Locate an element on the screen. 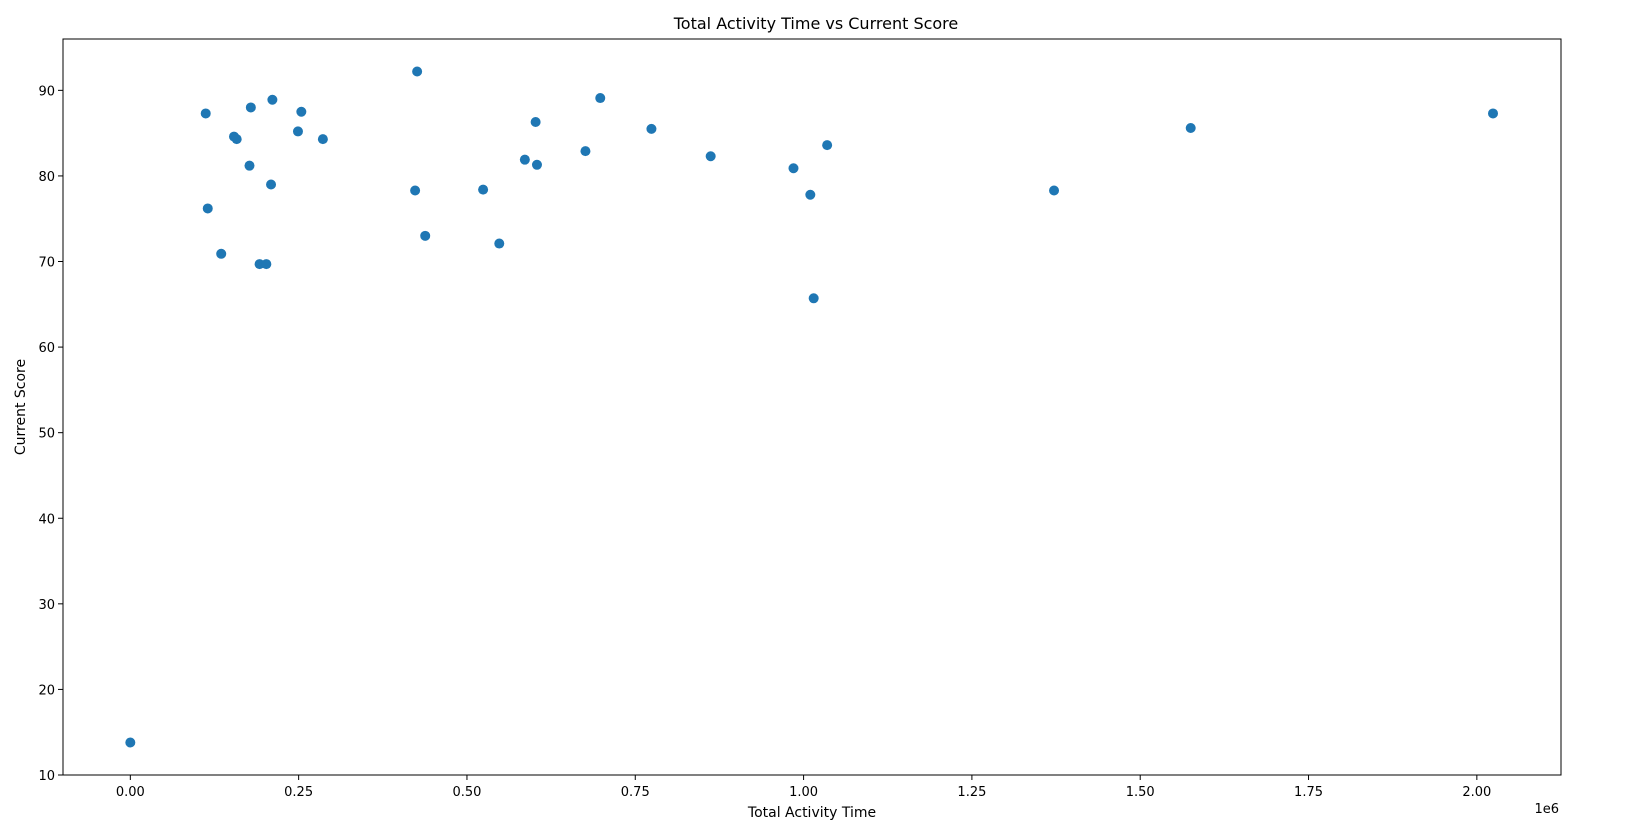 Image resolution: width=1633 pixels, height=820 pixels. y-tick-label: 20 is located at coordinates (46, 690).